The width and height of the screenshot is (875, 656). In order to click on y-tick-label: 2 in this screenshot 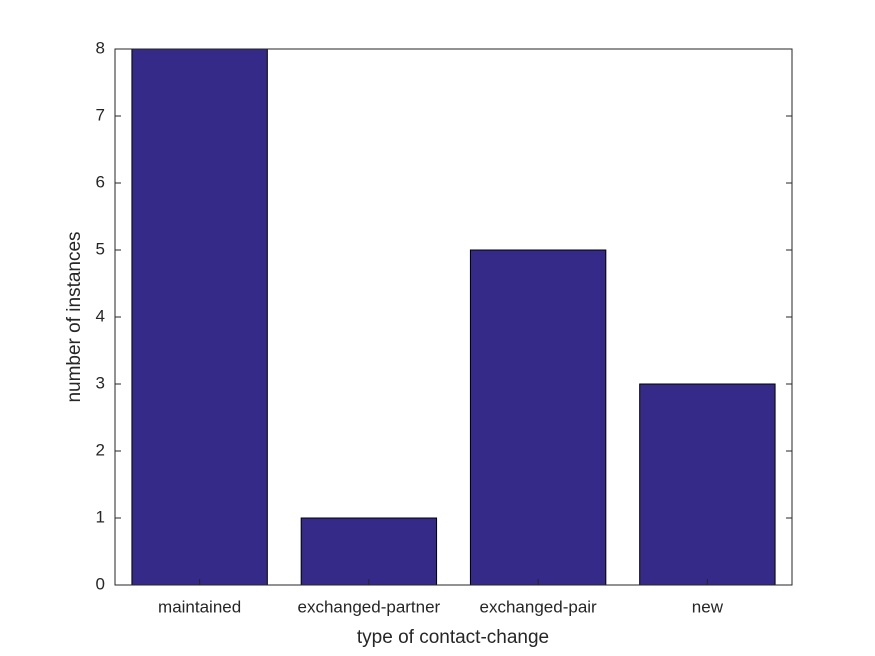, I will do `click(100, 449)`.